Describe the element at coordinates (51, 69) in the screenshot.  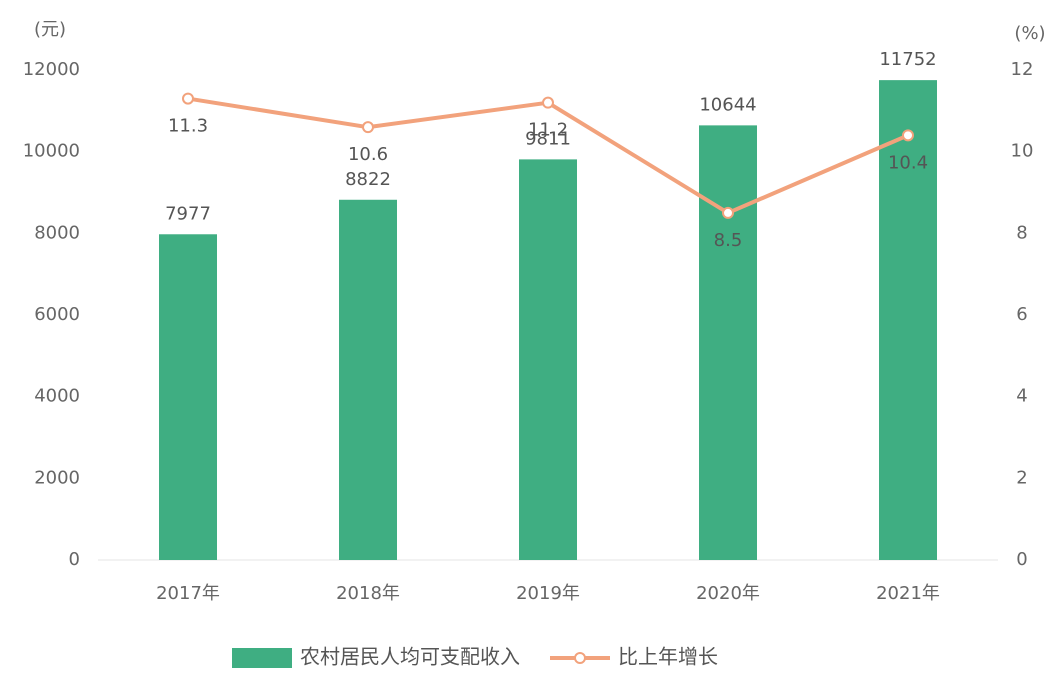
I see `y-tick-label: 12000` at that location.